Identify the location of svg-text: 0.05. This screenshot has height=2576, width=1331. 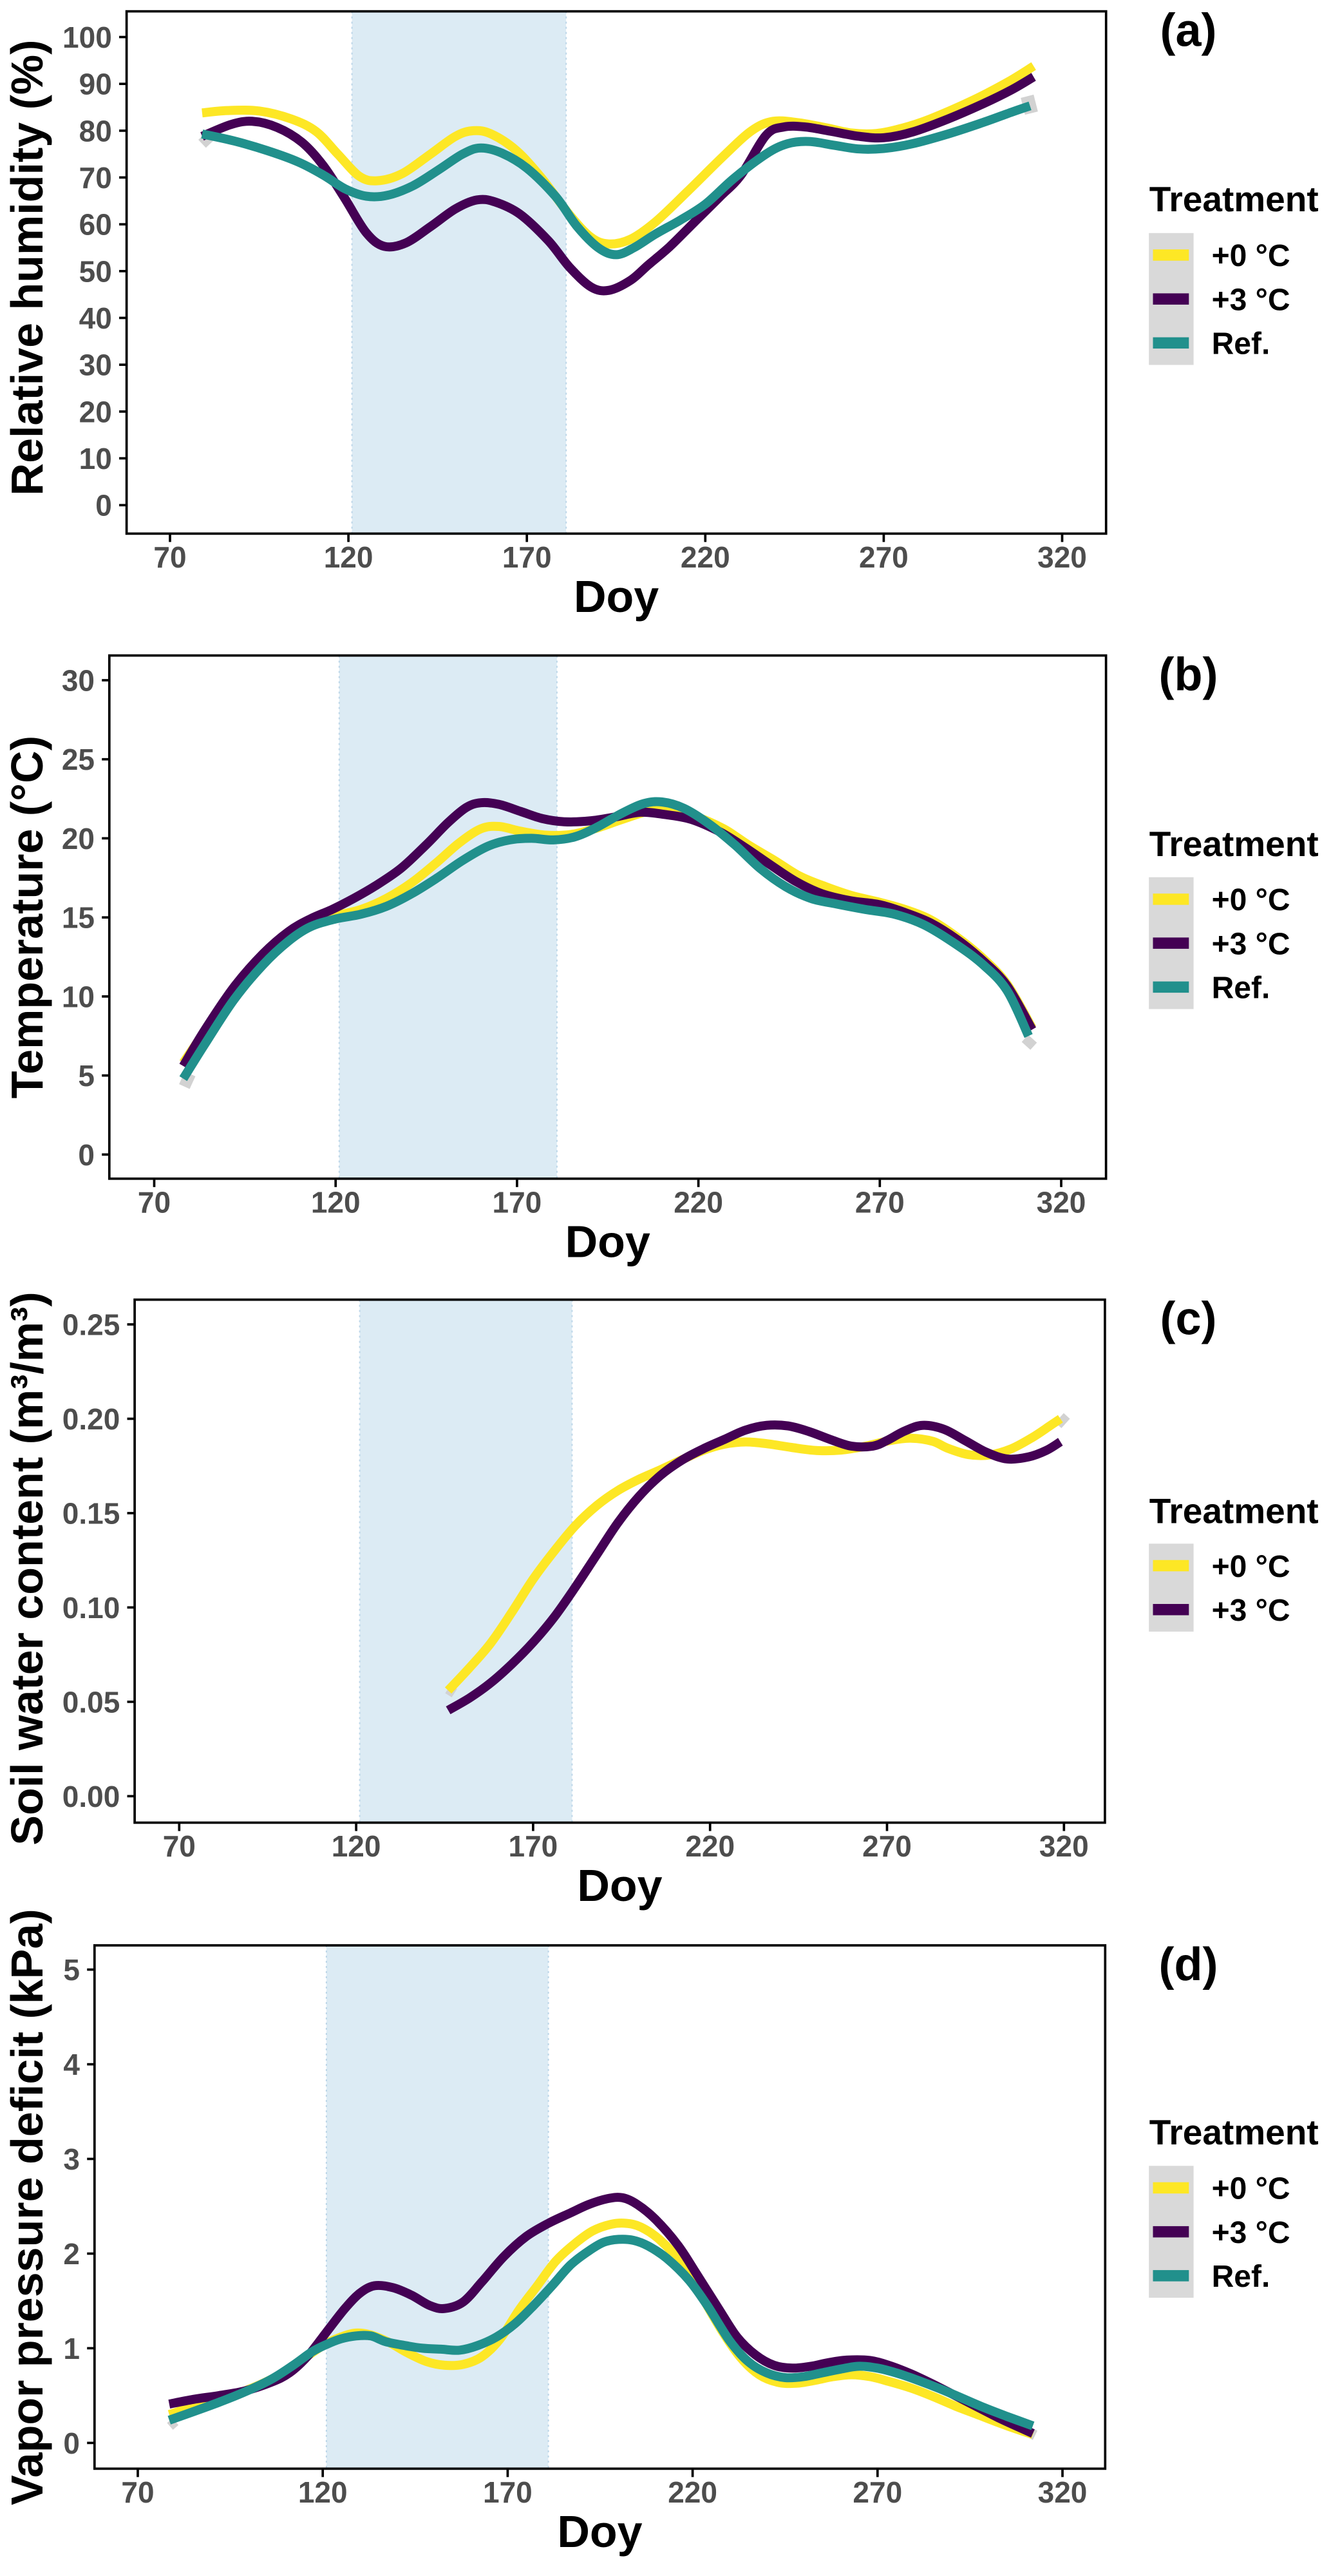
(91, 1702).